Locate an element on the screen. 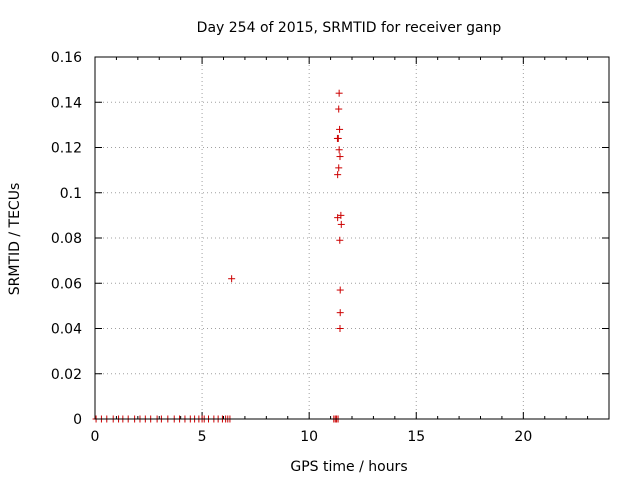 The width and height of the screenshot is (640, 480). x-axis-label: GPS time / hours is located at coordinates (348, 467).